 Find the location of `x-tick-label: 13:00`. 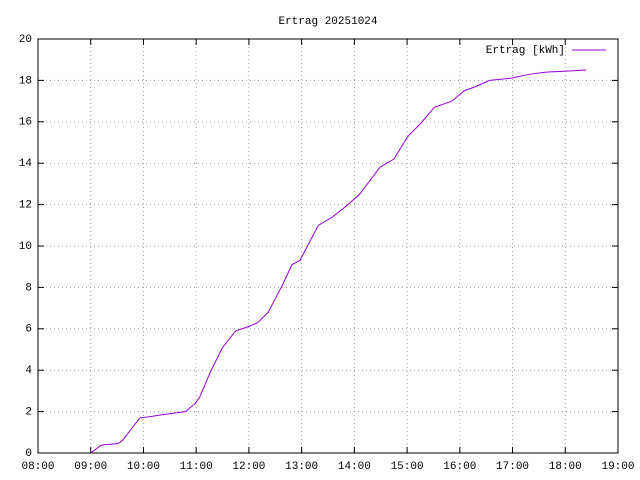

x-tick-label: 13:00 is located at coordinates (301, 467).